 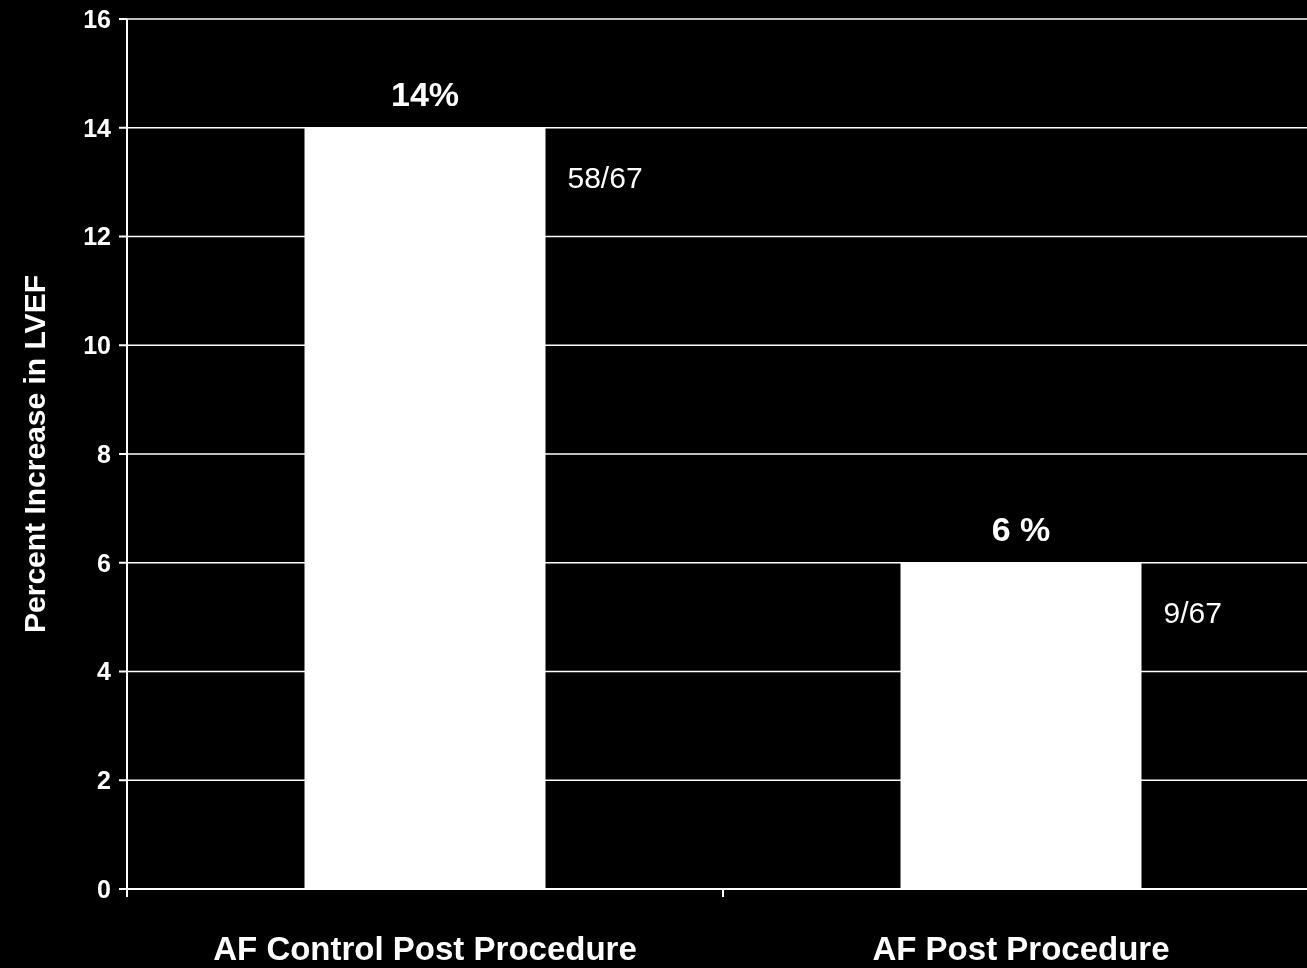 What do you see at coordinates (97, 127) in the screenshot?
I see `y-tick-label: 14` at bounding box center [97, 127].